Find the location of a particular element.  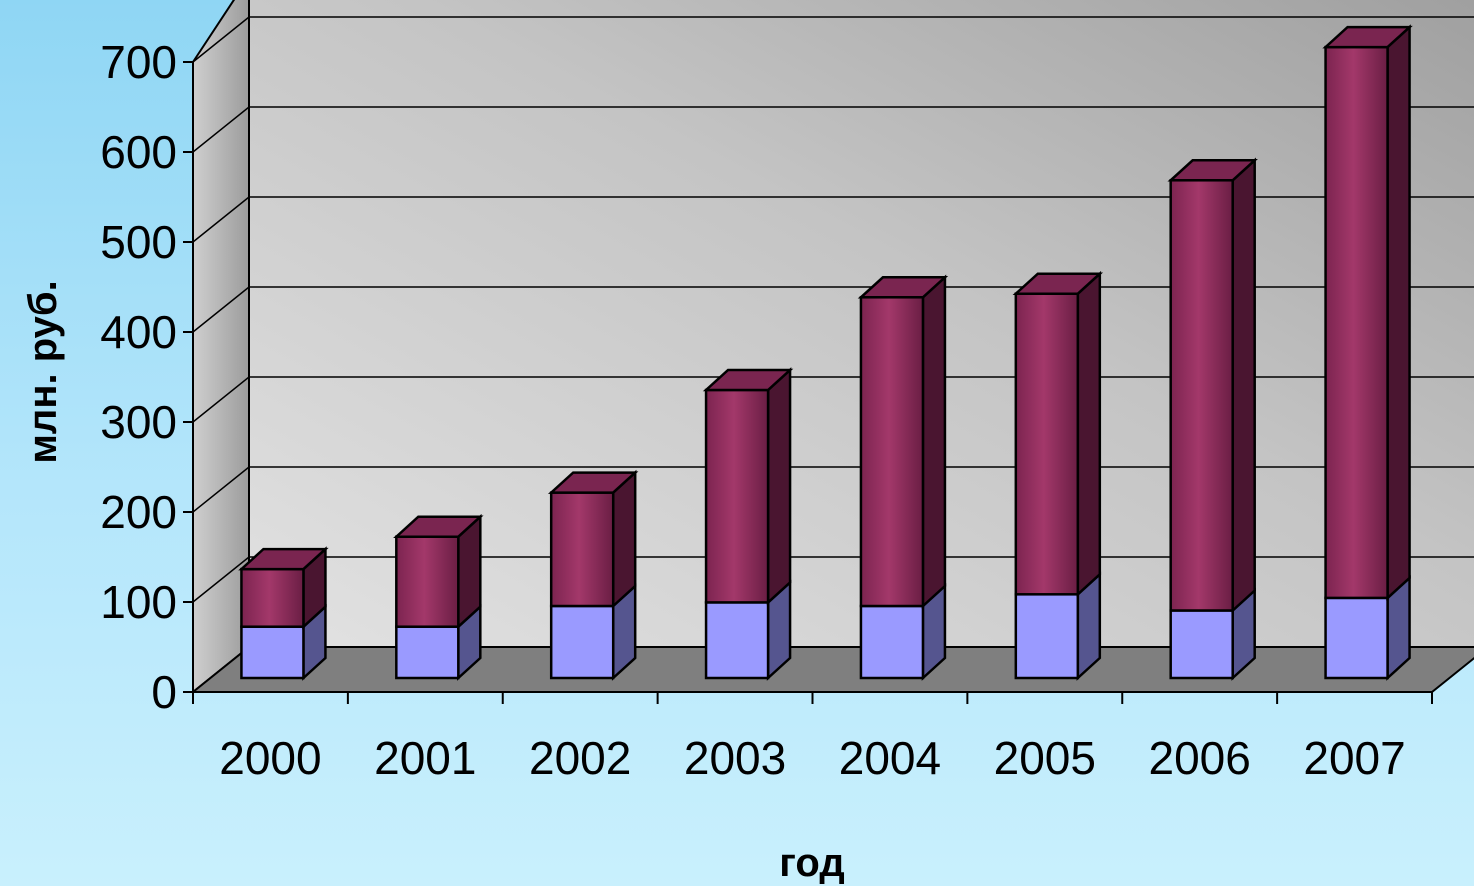

x-tick-label: 2000 is located at coordinates (270, 758).